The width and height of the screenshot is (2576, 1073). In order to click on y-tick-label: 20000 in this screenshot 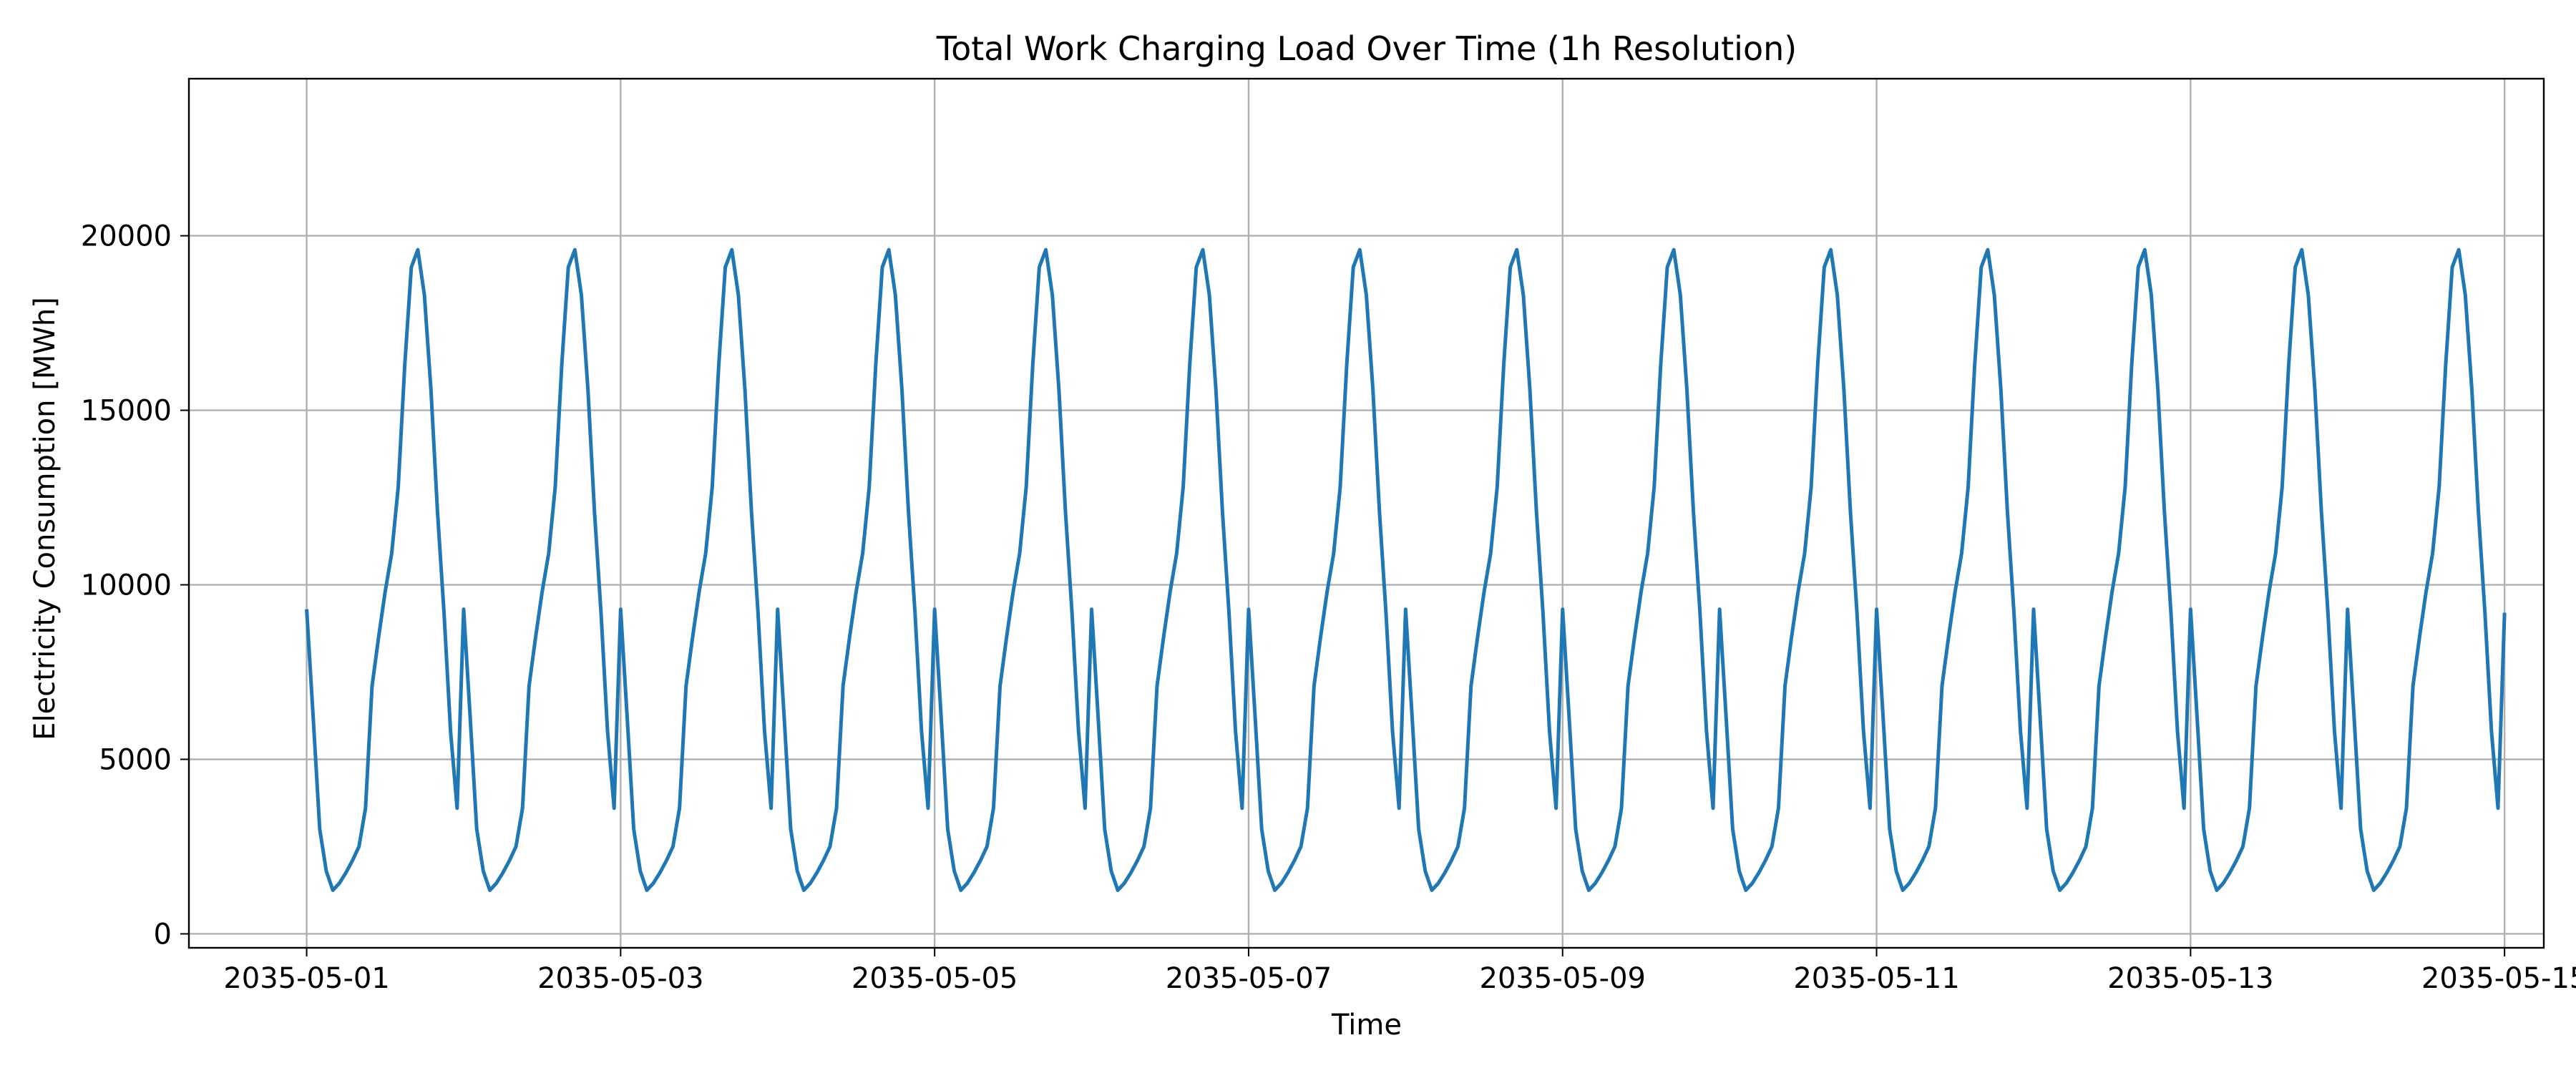, I will do `click(126, 237)`.